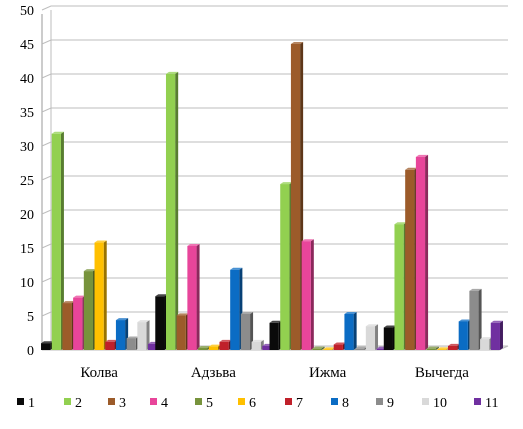 The height and width of the screenshot is (429, 523). What do you see at coordinates (164, 403) in the screenshot?
I see `legend-label: 4` at bounding box center [164, 403].